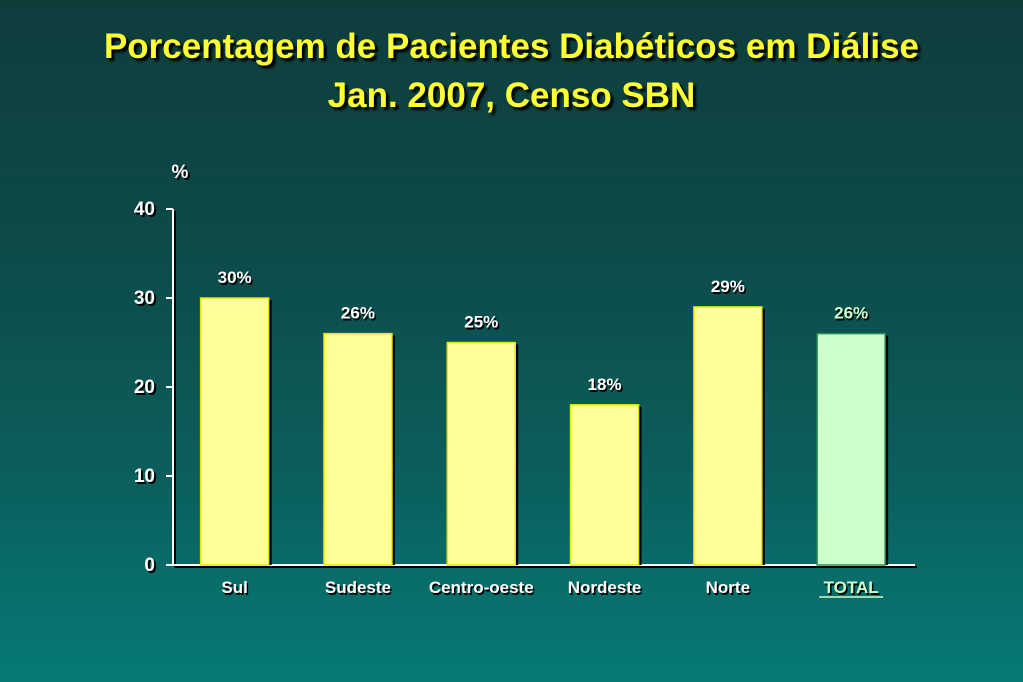 Image resolution: width=1023 pixels, height=682 pixels. What do you see at coordinates (358, 449) in the screenshot?
I see `bar-sudeste` at bounding box center [358, 449].